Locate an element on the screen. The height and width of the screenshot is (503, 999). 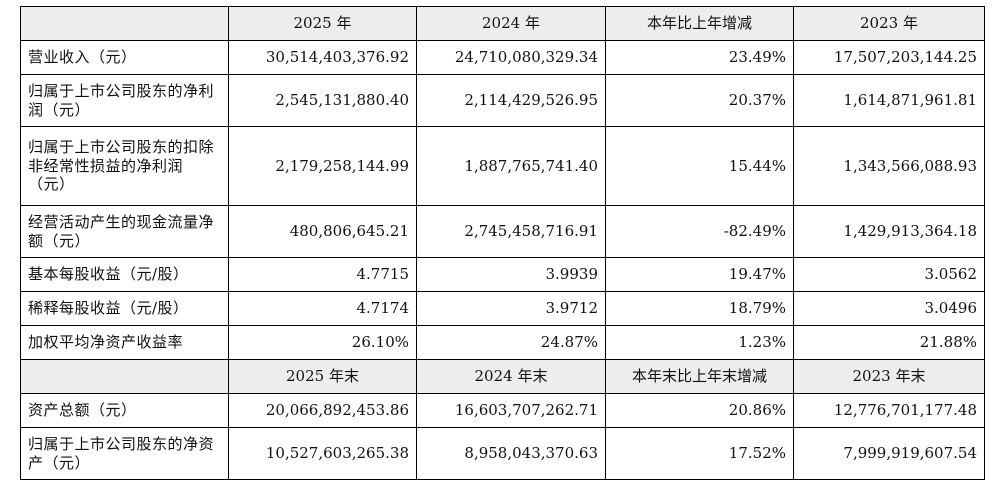
cell-change: 17.52% is located at coordinates (699, 453).